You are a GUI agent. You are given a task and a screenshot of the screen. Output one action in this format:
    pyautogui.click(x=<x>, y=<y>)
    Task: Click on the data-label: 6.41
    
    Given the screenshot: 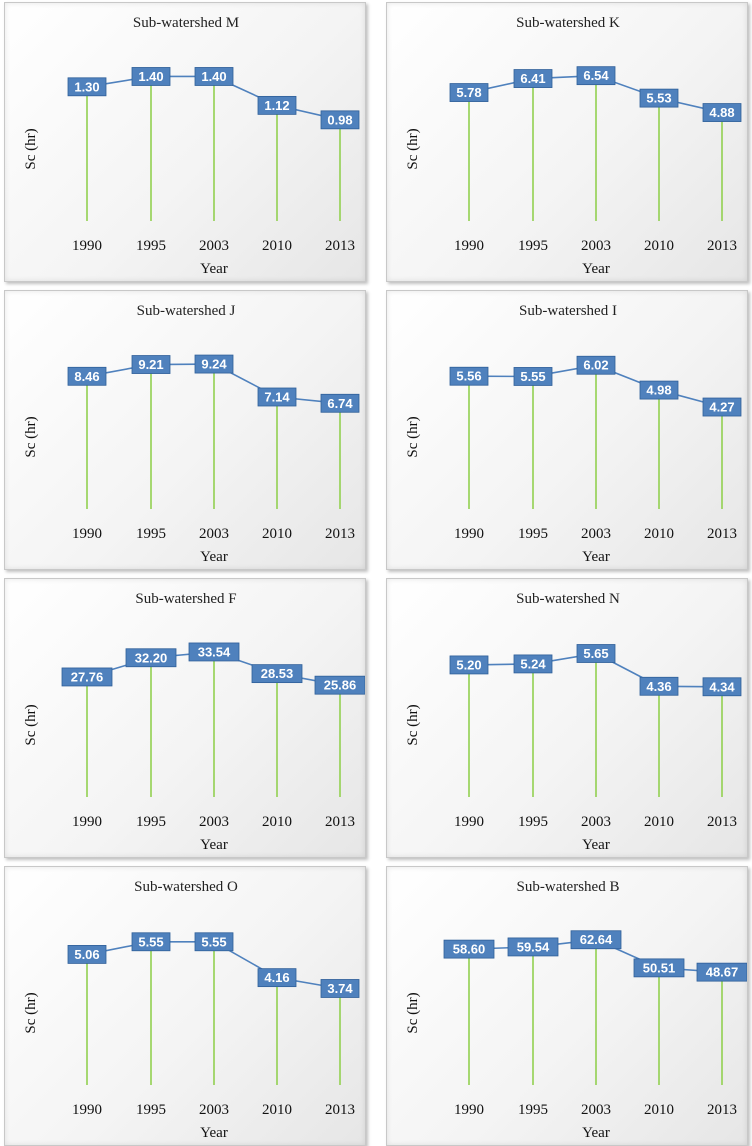 What is the action you would take?
    pyautogui.click(x=533, y=78)
    